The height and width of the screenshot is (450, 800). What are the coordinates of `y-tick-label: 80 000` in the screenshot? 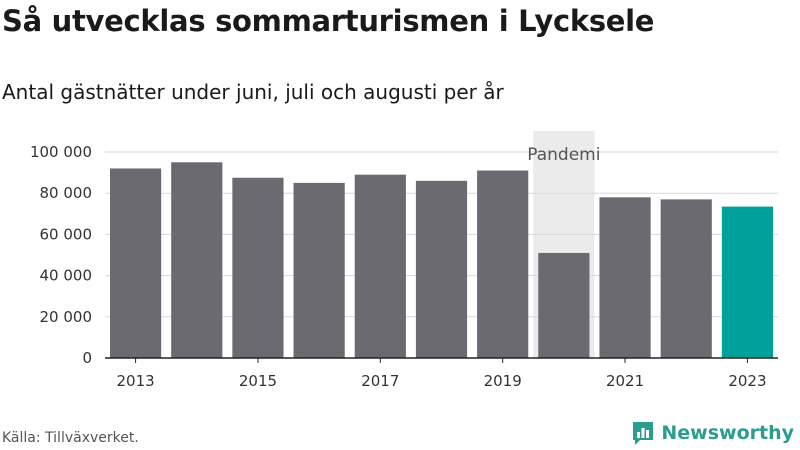 It's located at (66, 193).